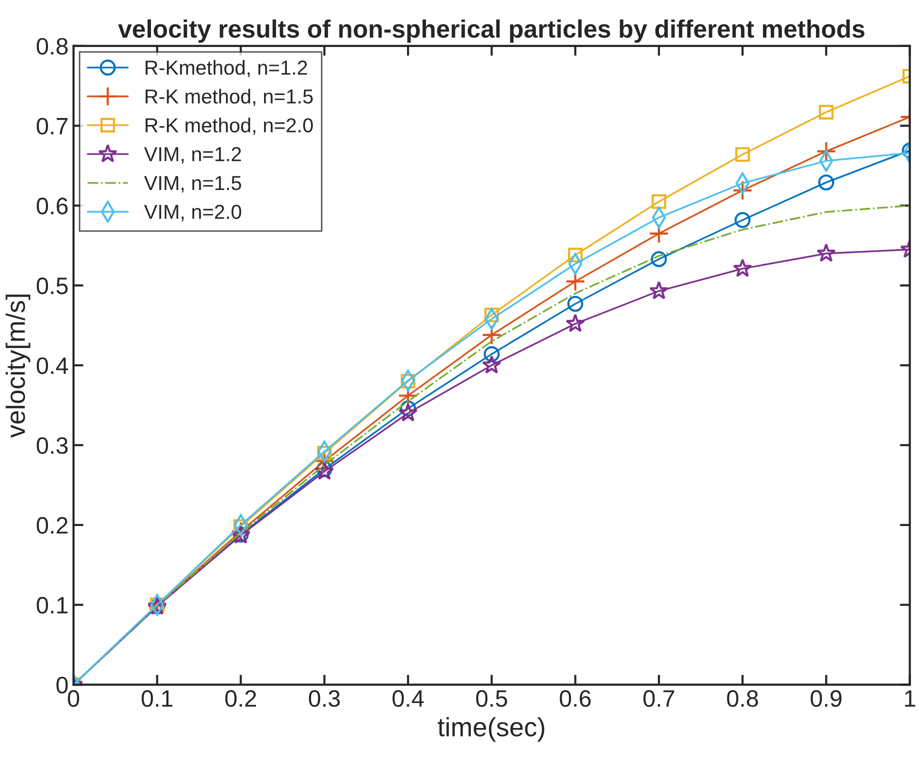 The image size is (919, 765). Describe the element at coordinates (492, 698) in the screenshot. I see `x-tick-label: 0.5` at that location.